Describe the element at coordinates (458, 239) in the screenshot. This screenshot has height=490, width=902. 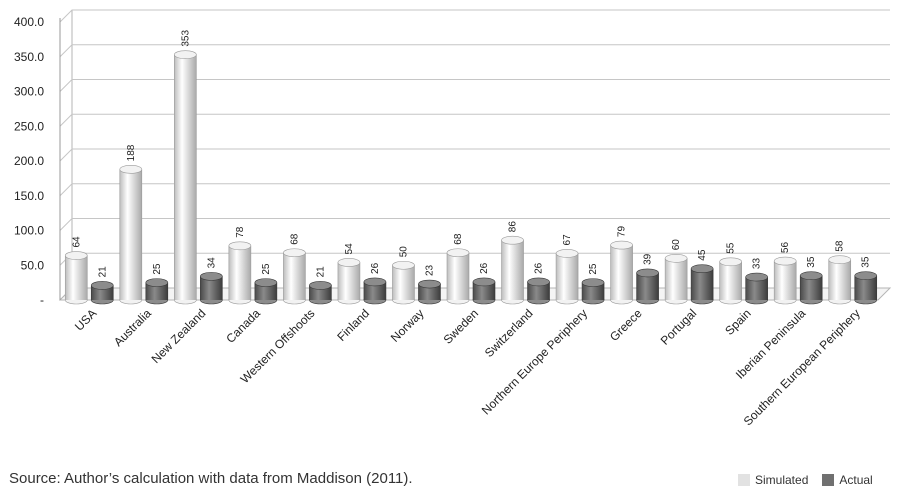
I see `data-label-simulated: 68` at that location.